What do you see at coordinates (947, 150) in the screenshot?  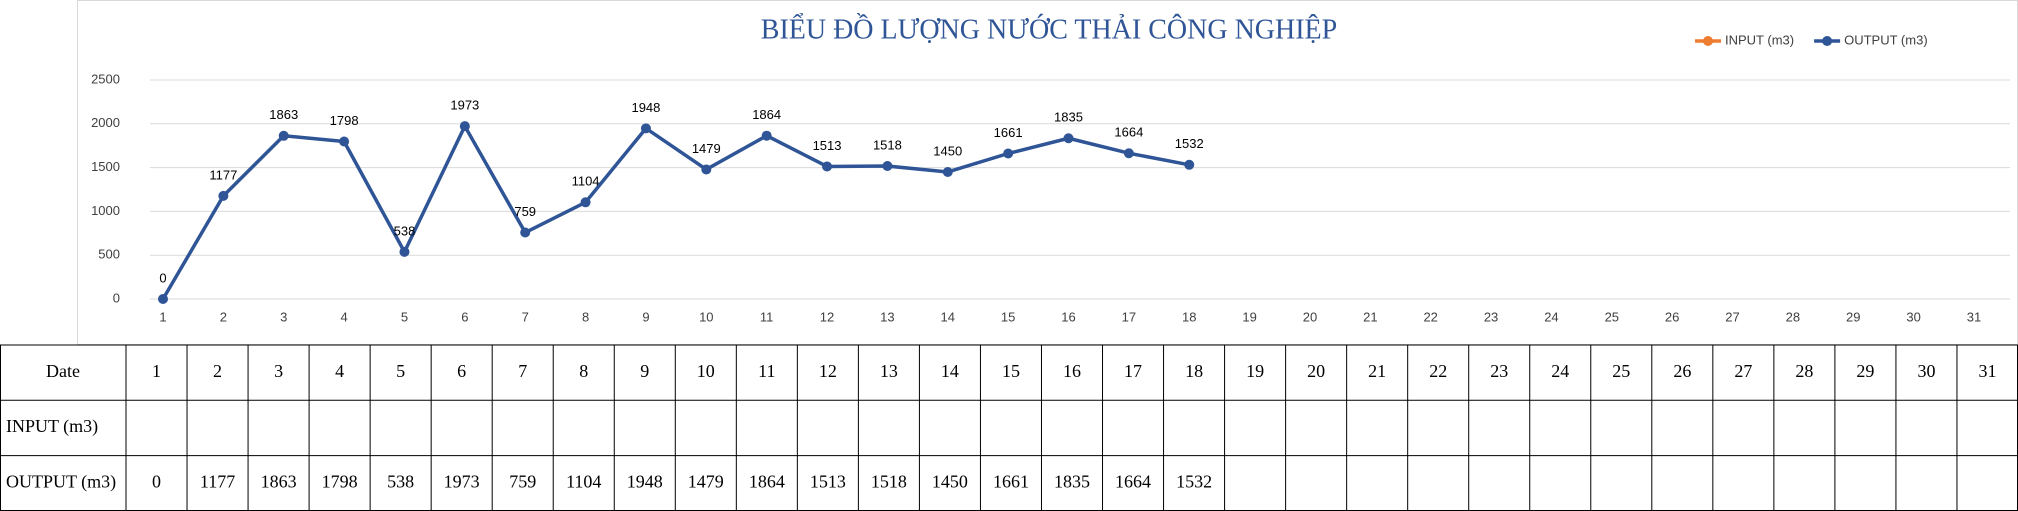 I see `data-label: 1450` at bounding box center [947, 150].